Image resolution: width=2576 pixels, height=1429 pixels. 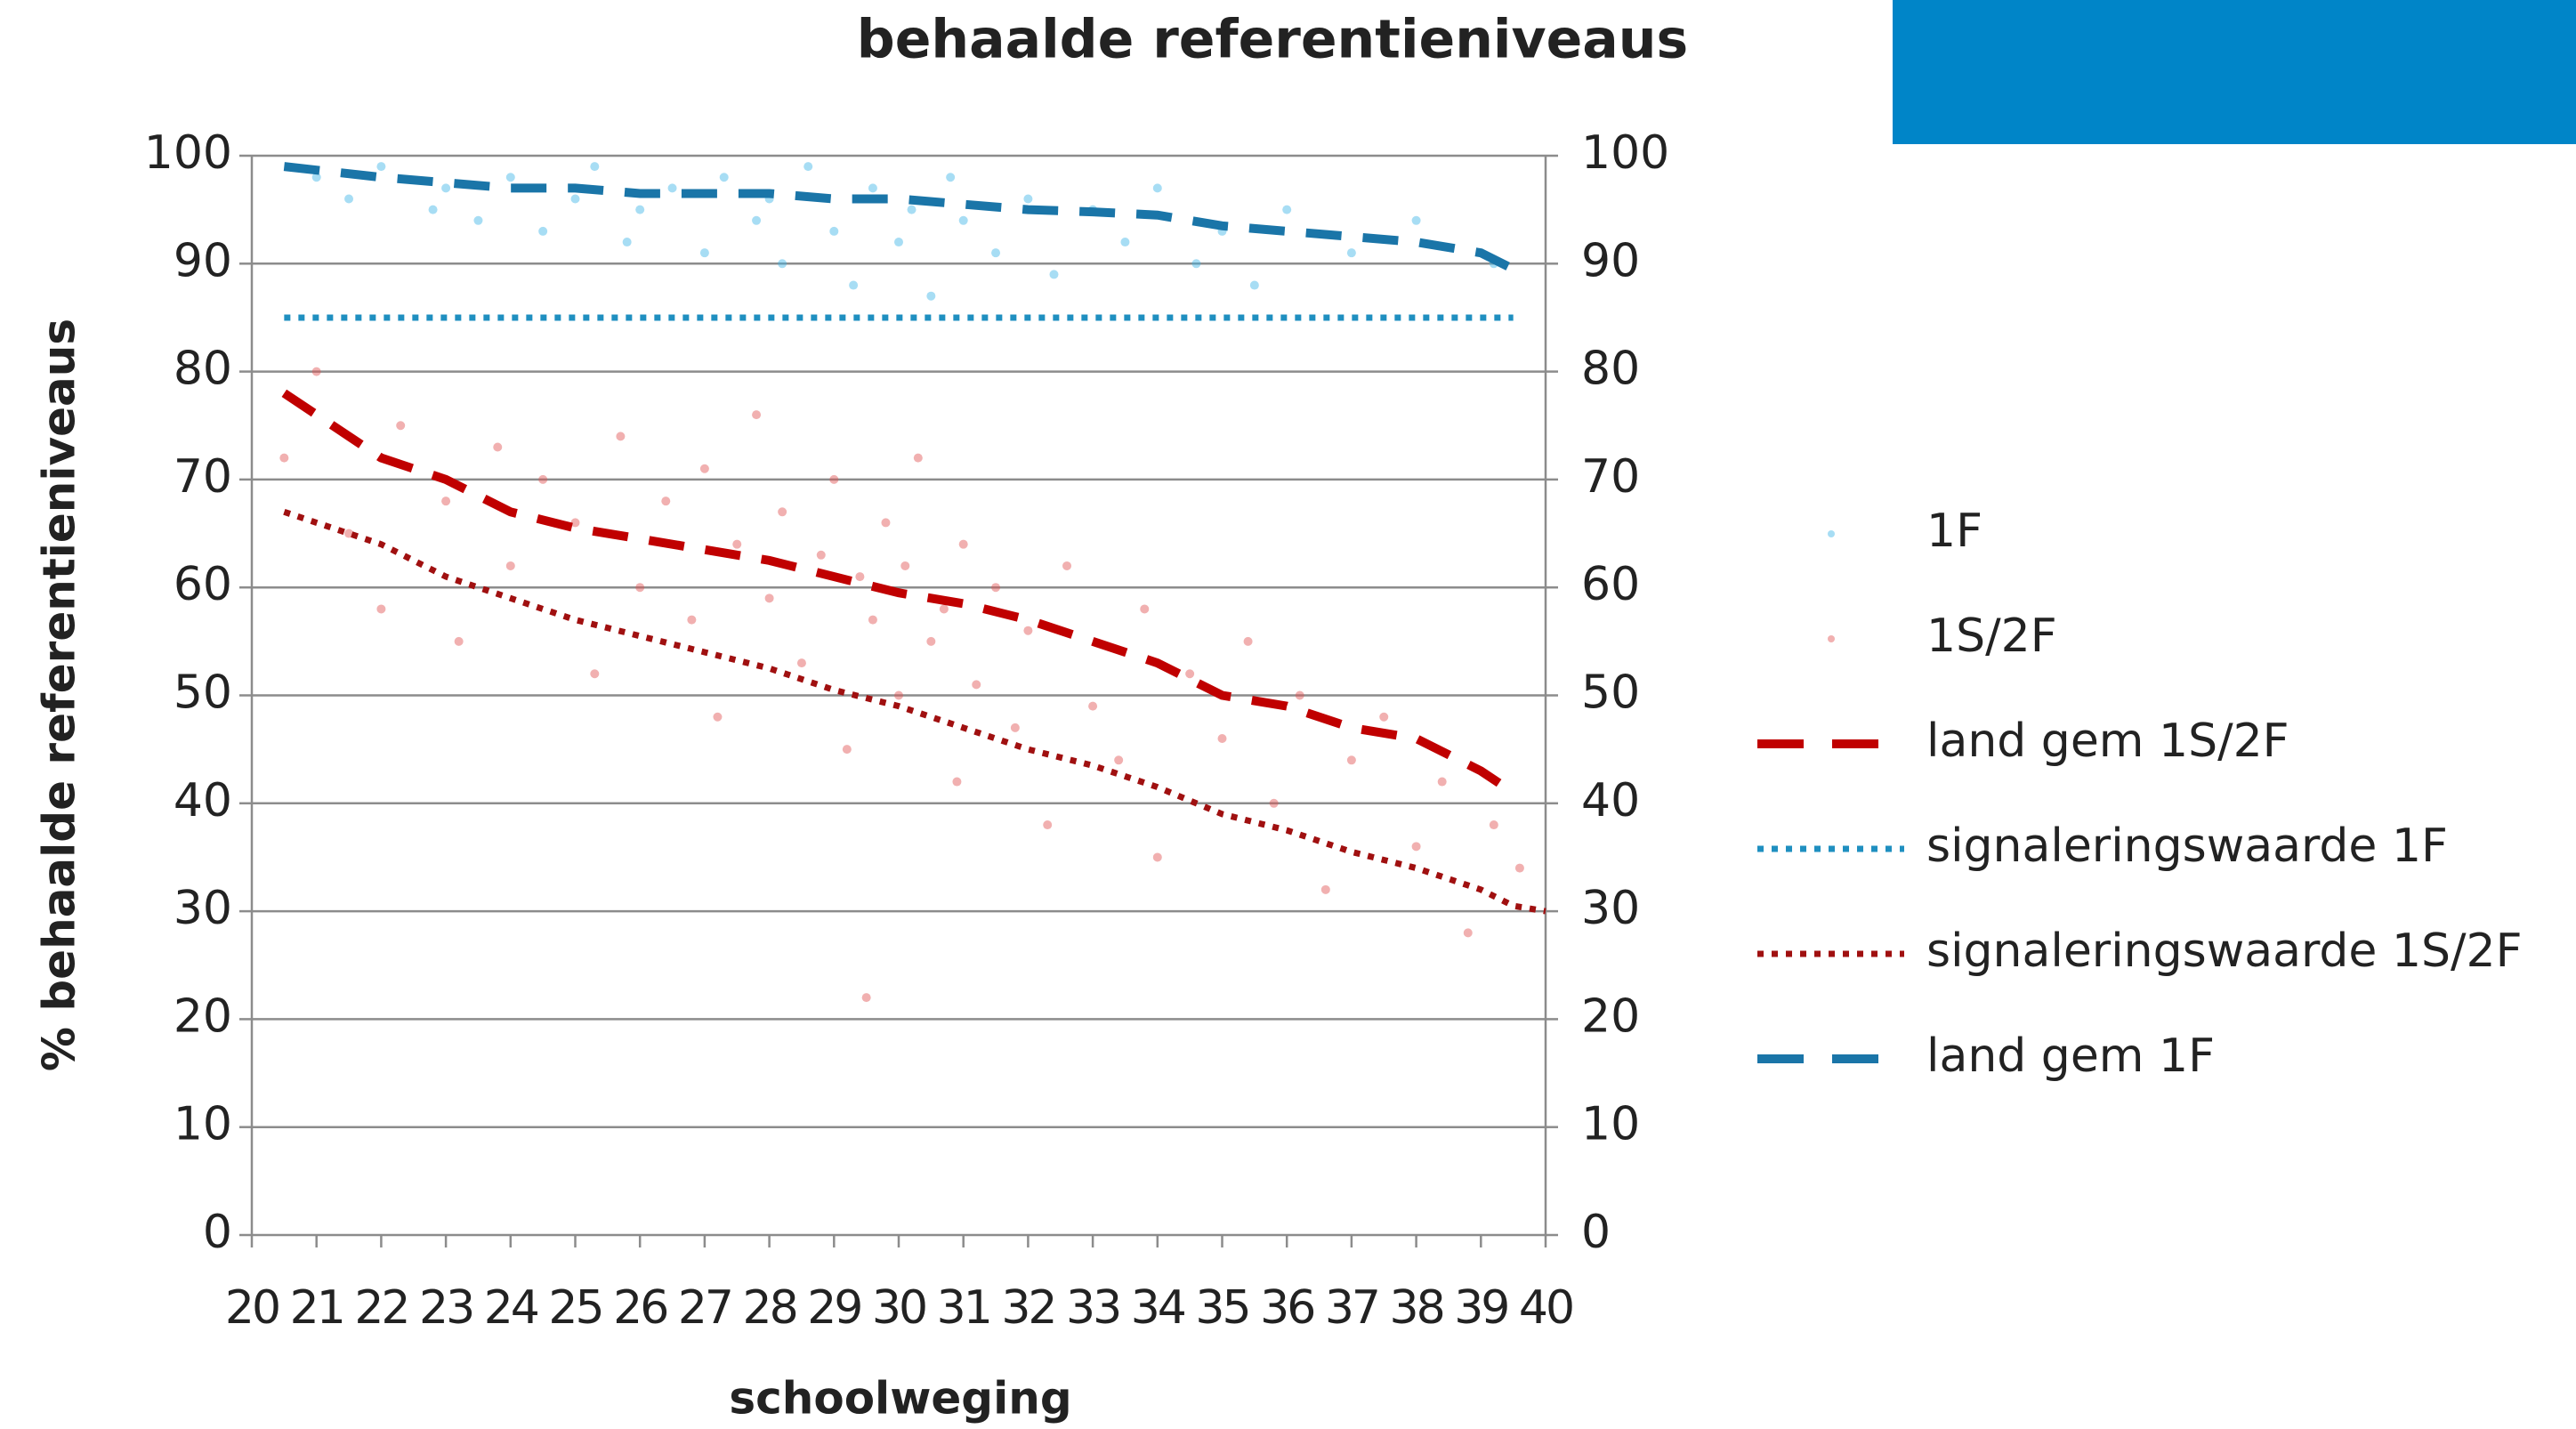 What do you see at coordinates (1991, 636) in the screenshot?
I see `legend-label: 1S/2F` at bounding box center [1991, 636].